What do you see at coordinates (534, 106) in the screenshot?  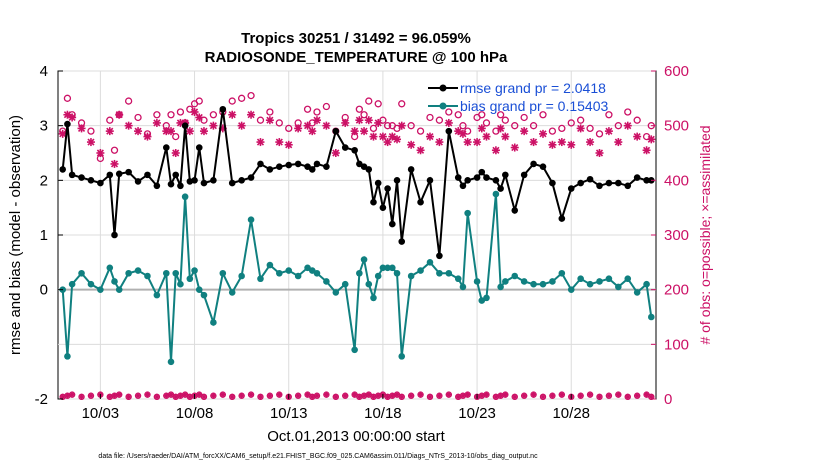 I see `legend-bias-label: bias grand pr = 0.15403` at bounding box center [534, 106].